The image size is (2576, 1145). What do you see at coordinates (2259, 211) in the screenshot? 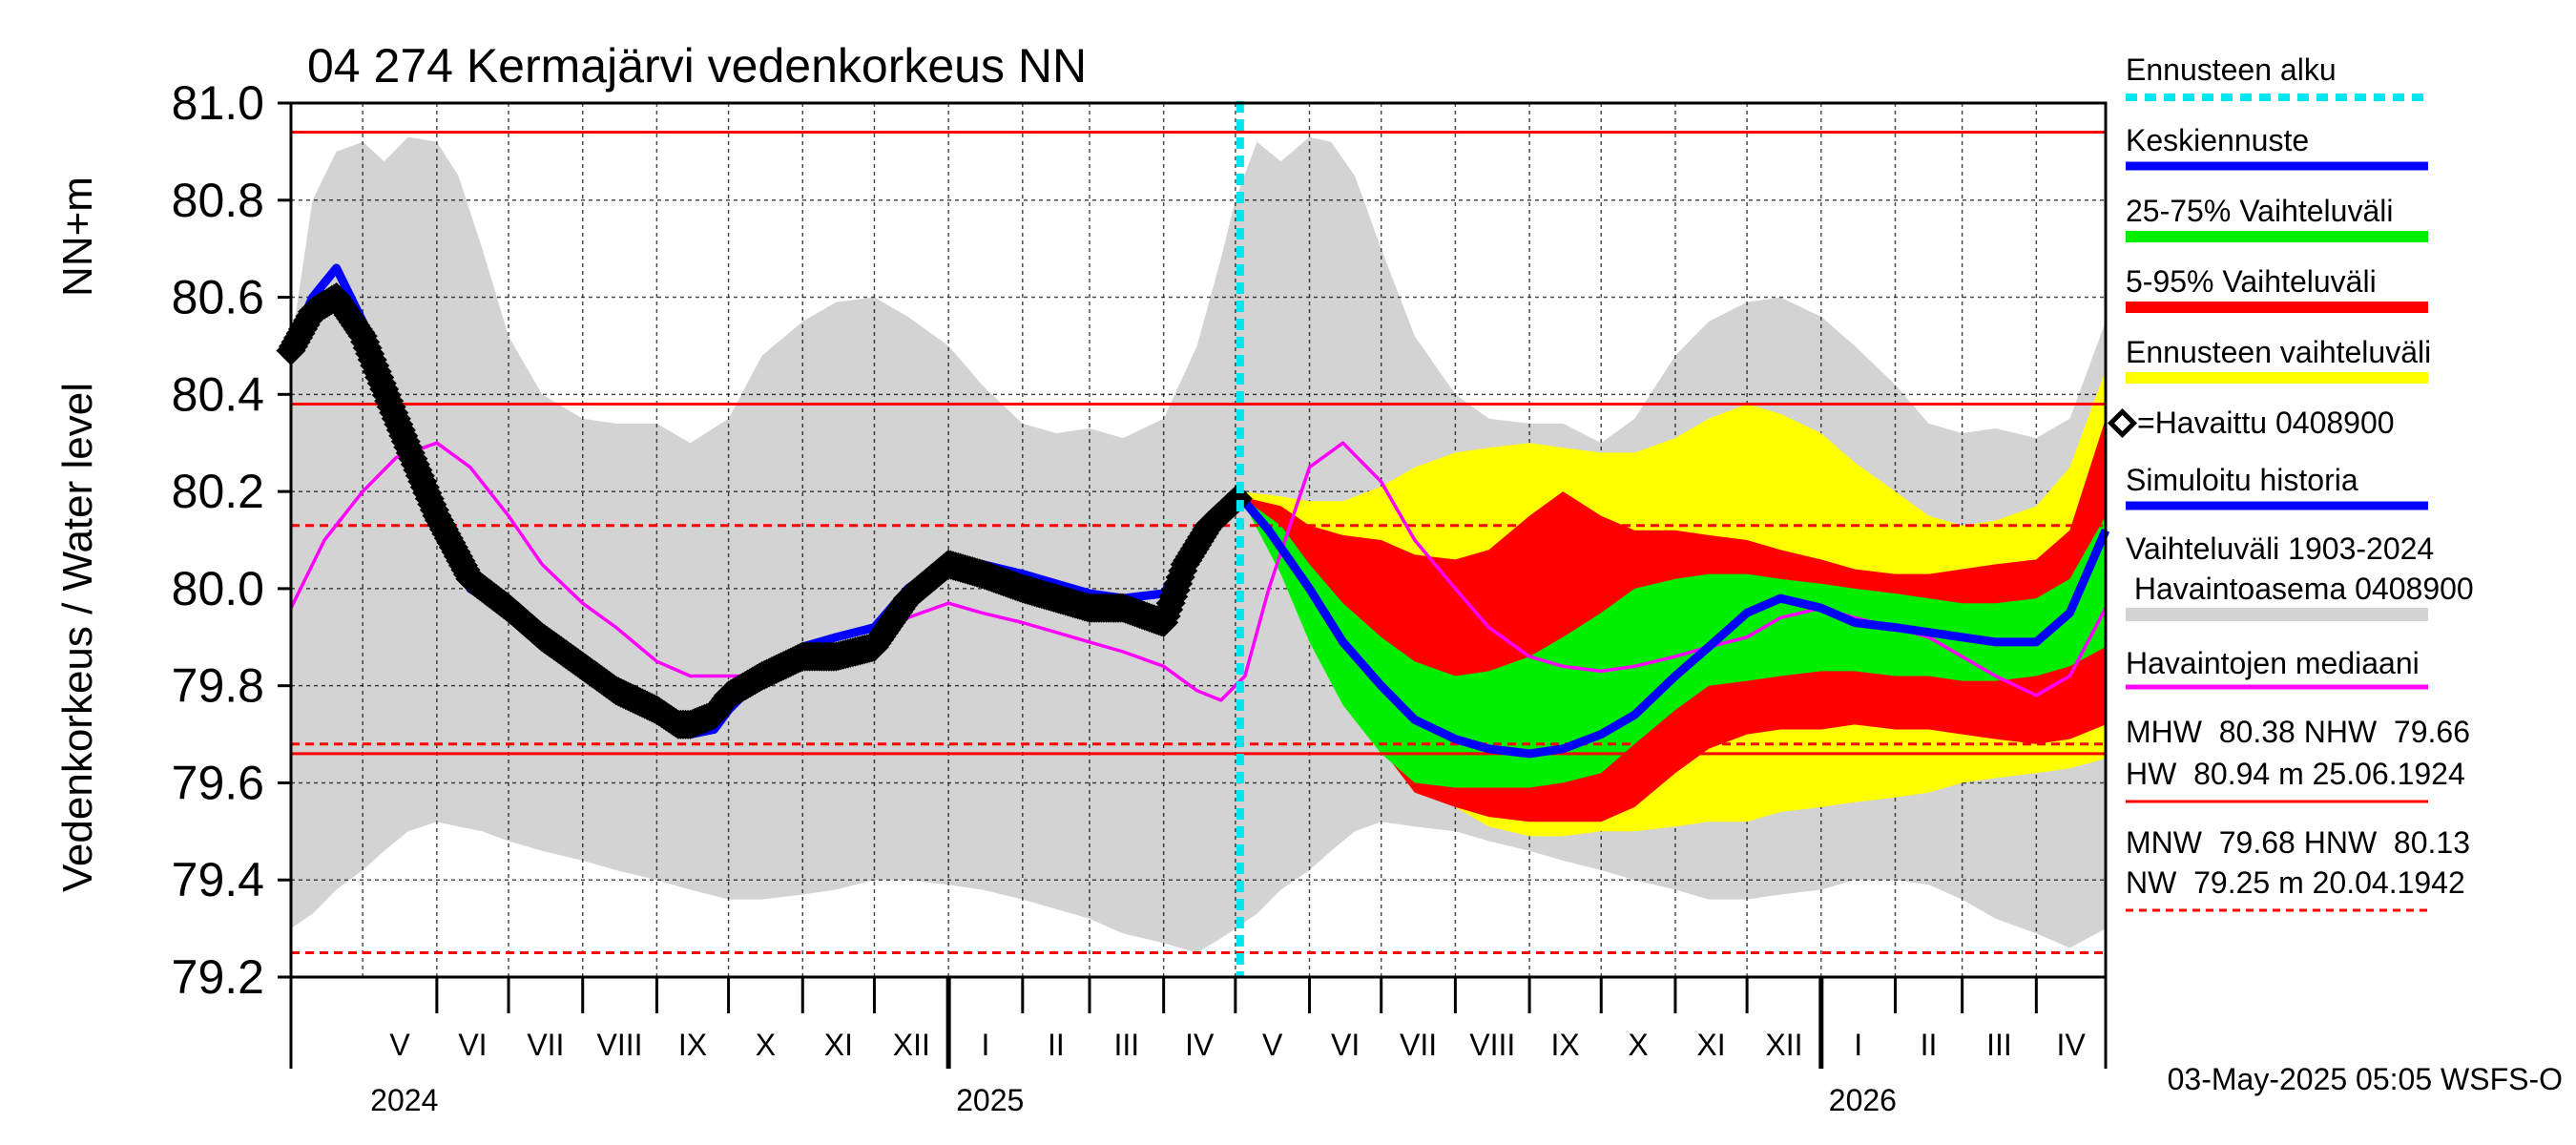
I see `legend-label-p25-75: 25-75% Vaihteluväli` at bounding box center [2259, 211].